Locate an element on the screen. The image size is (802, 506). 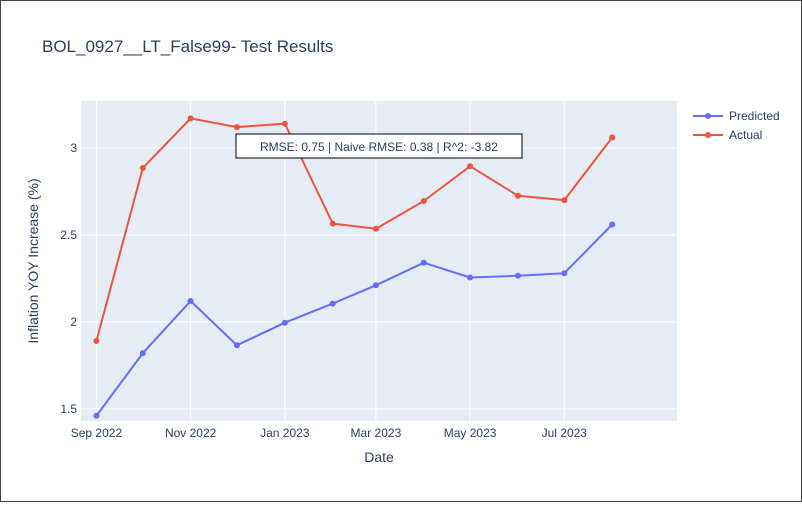
y-tick-label: 1.5 is located at coordinates (68, 409).